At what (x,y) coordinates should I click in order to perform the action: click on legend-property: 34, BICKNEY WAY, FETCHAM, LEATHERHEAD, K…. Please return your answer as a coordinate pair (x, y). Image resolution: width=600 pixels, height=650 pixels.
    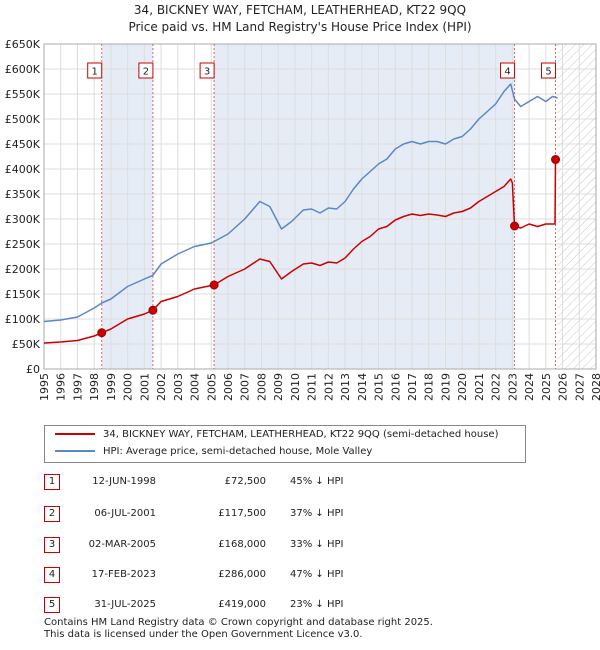
    Looking at the image, I should click on (276, 435).